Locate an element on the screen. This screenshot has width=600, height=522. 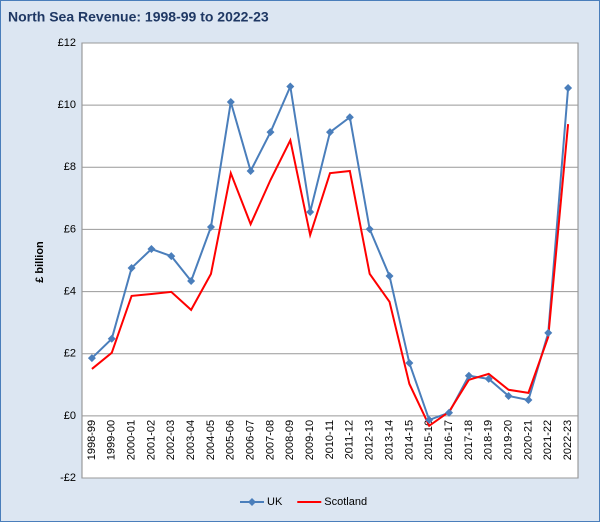
x-tick-label: 2001-02 is located at coordinates (151, 440).